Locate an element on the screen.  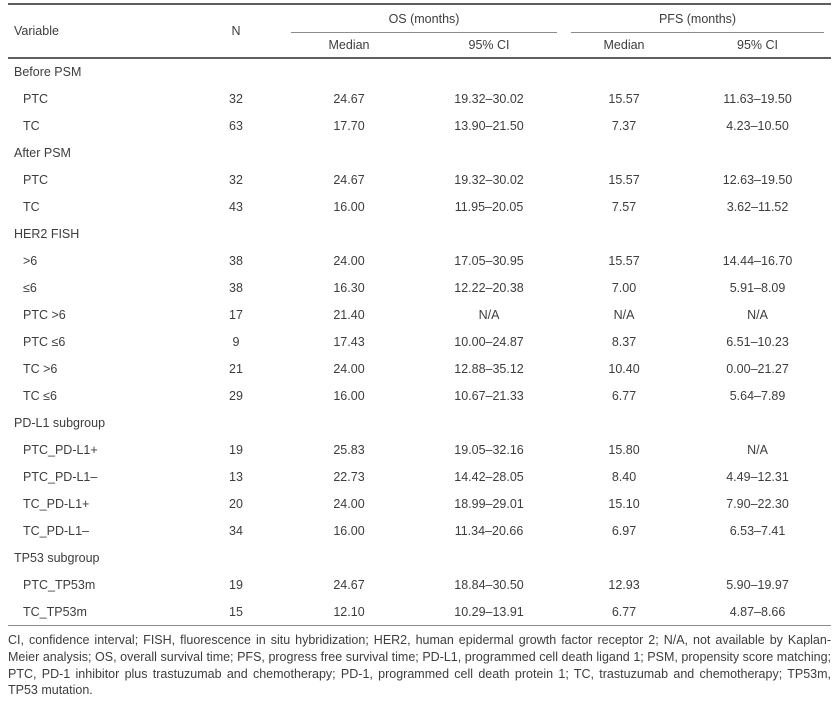
header-group-row: Variable N OS (months) PFS (months) is located at coordinates (420, 31).